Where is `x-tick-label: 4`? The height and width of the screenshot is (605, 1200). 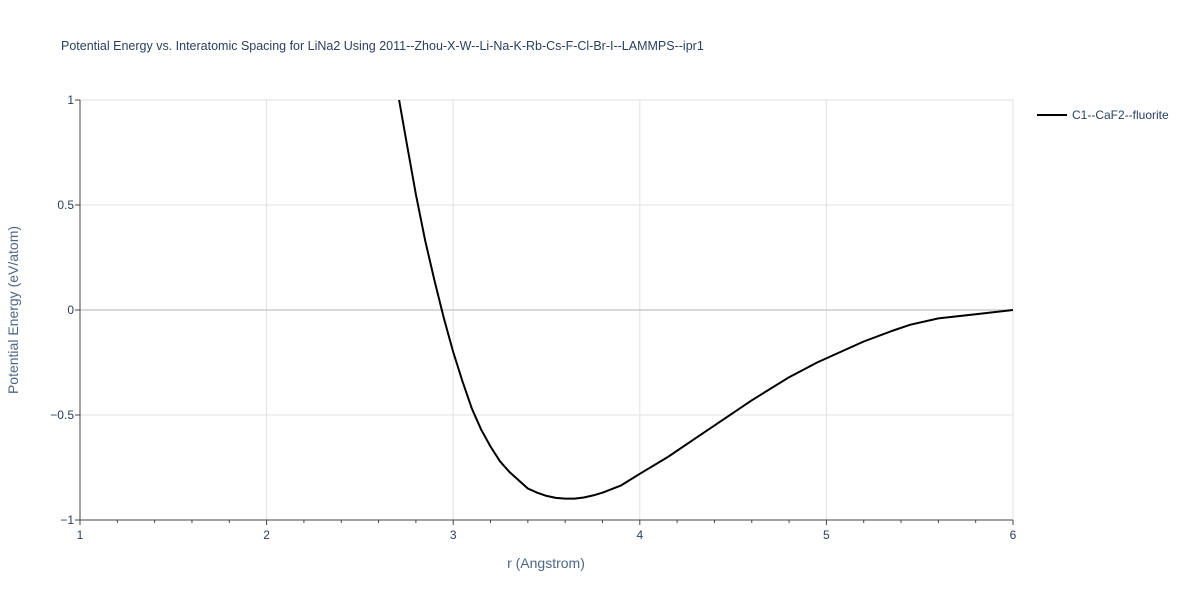
x-tick-label: 4 is located at coordinates (639, 535).